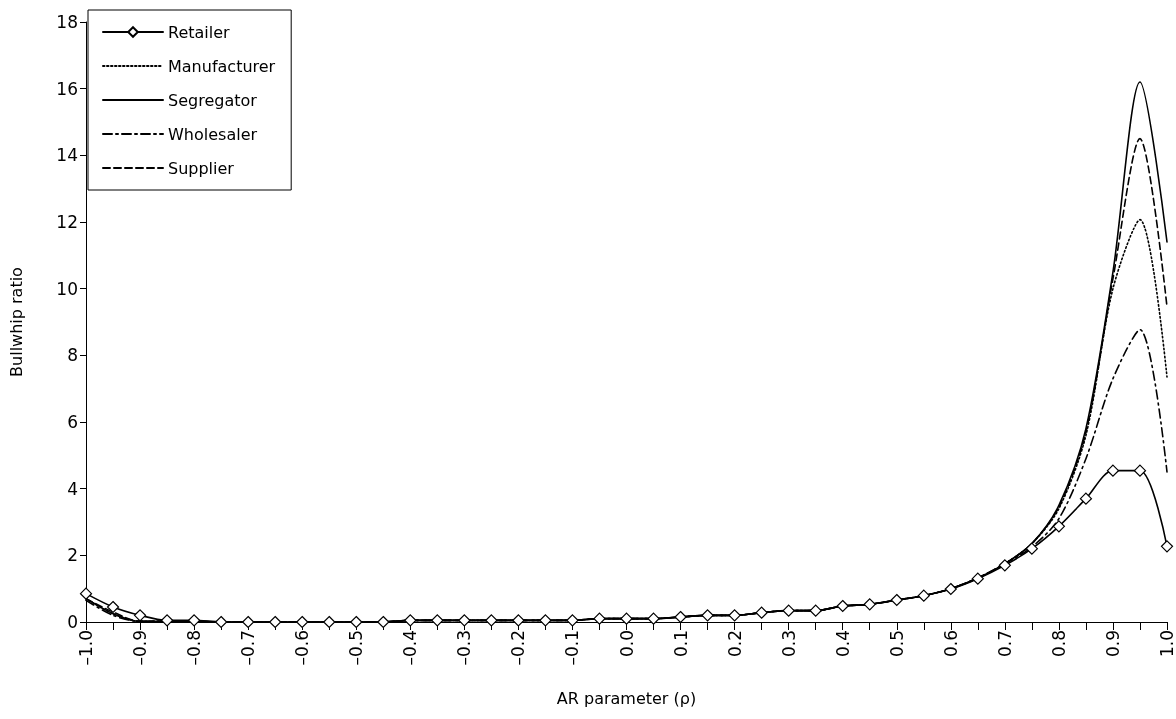 Image resolution: width=1176 pixels, height=719 pixels. What do you see at coordinates (201, 168) in the screenshot?
I see `legend-label: Supplier` at bounding box center [201, 168].